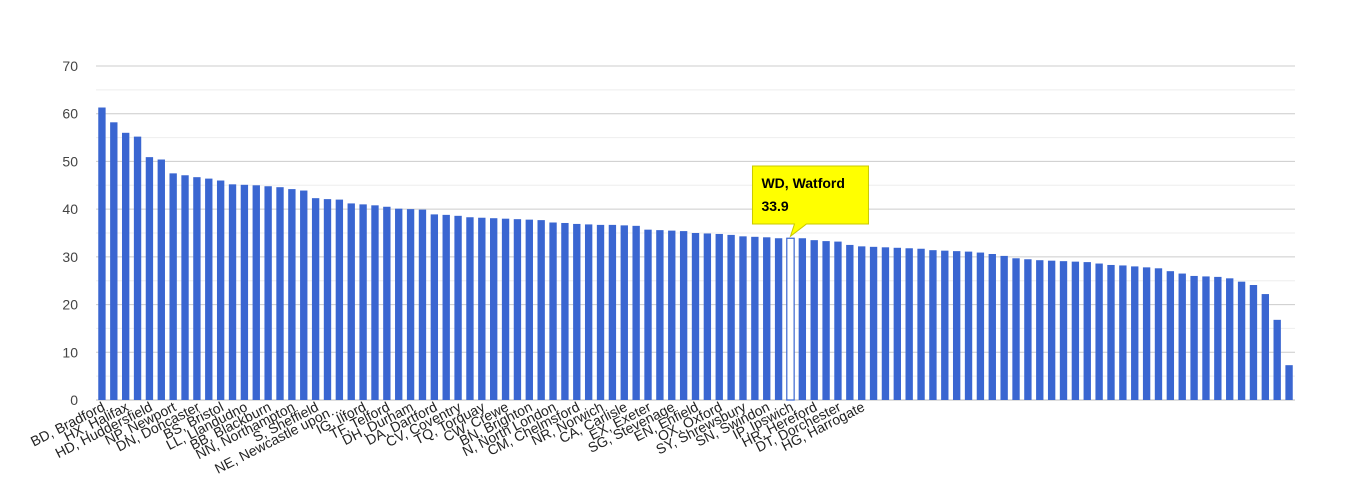 The height and width of the screenshot is (490, 1350). I want to click on bar-highlighted, so click(790, 319).